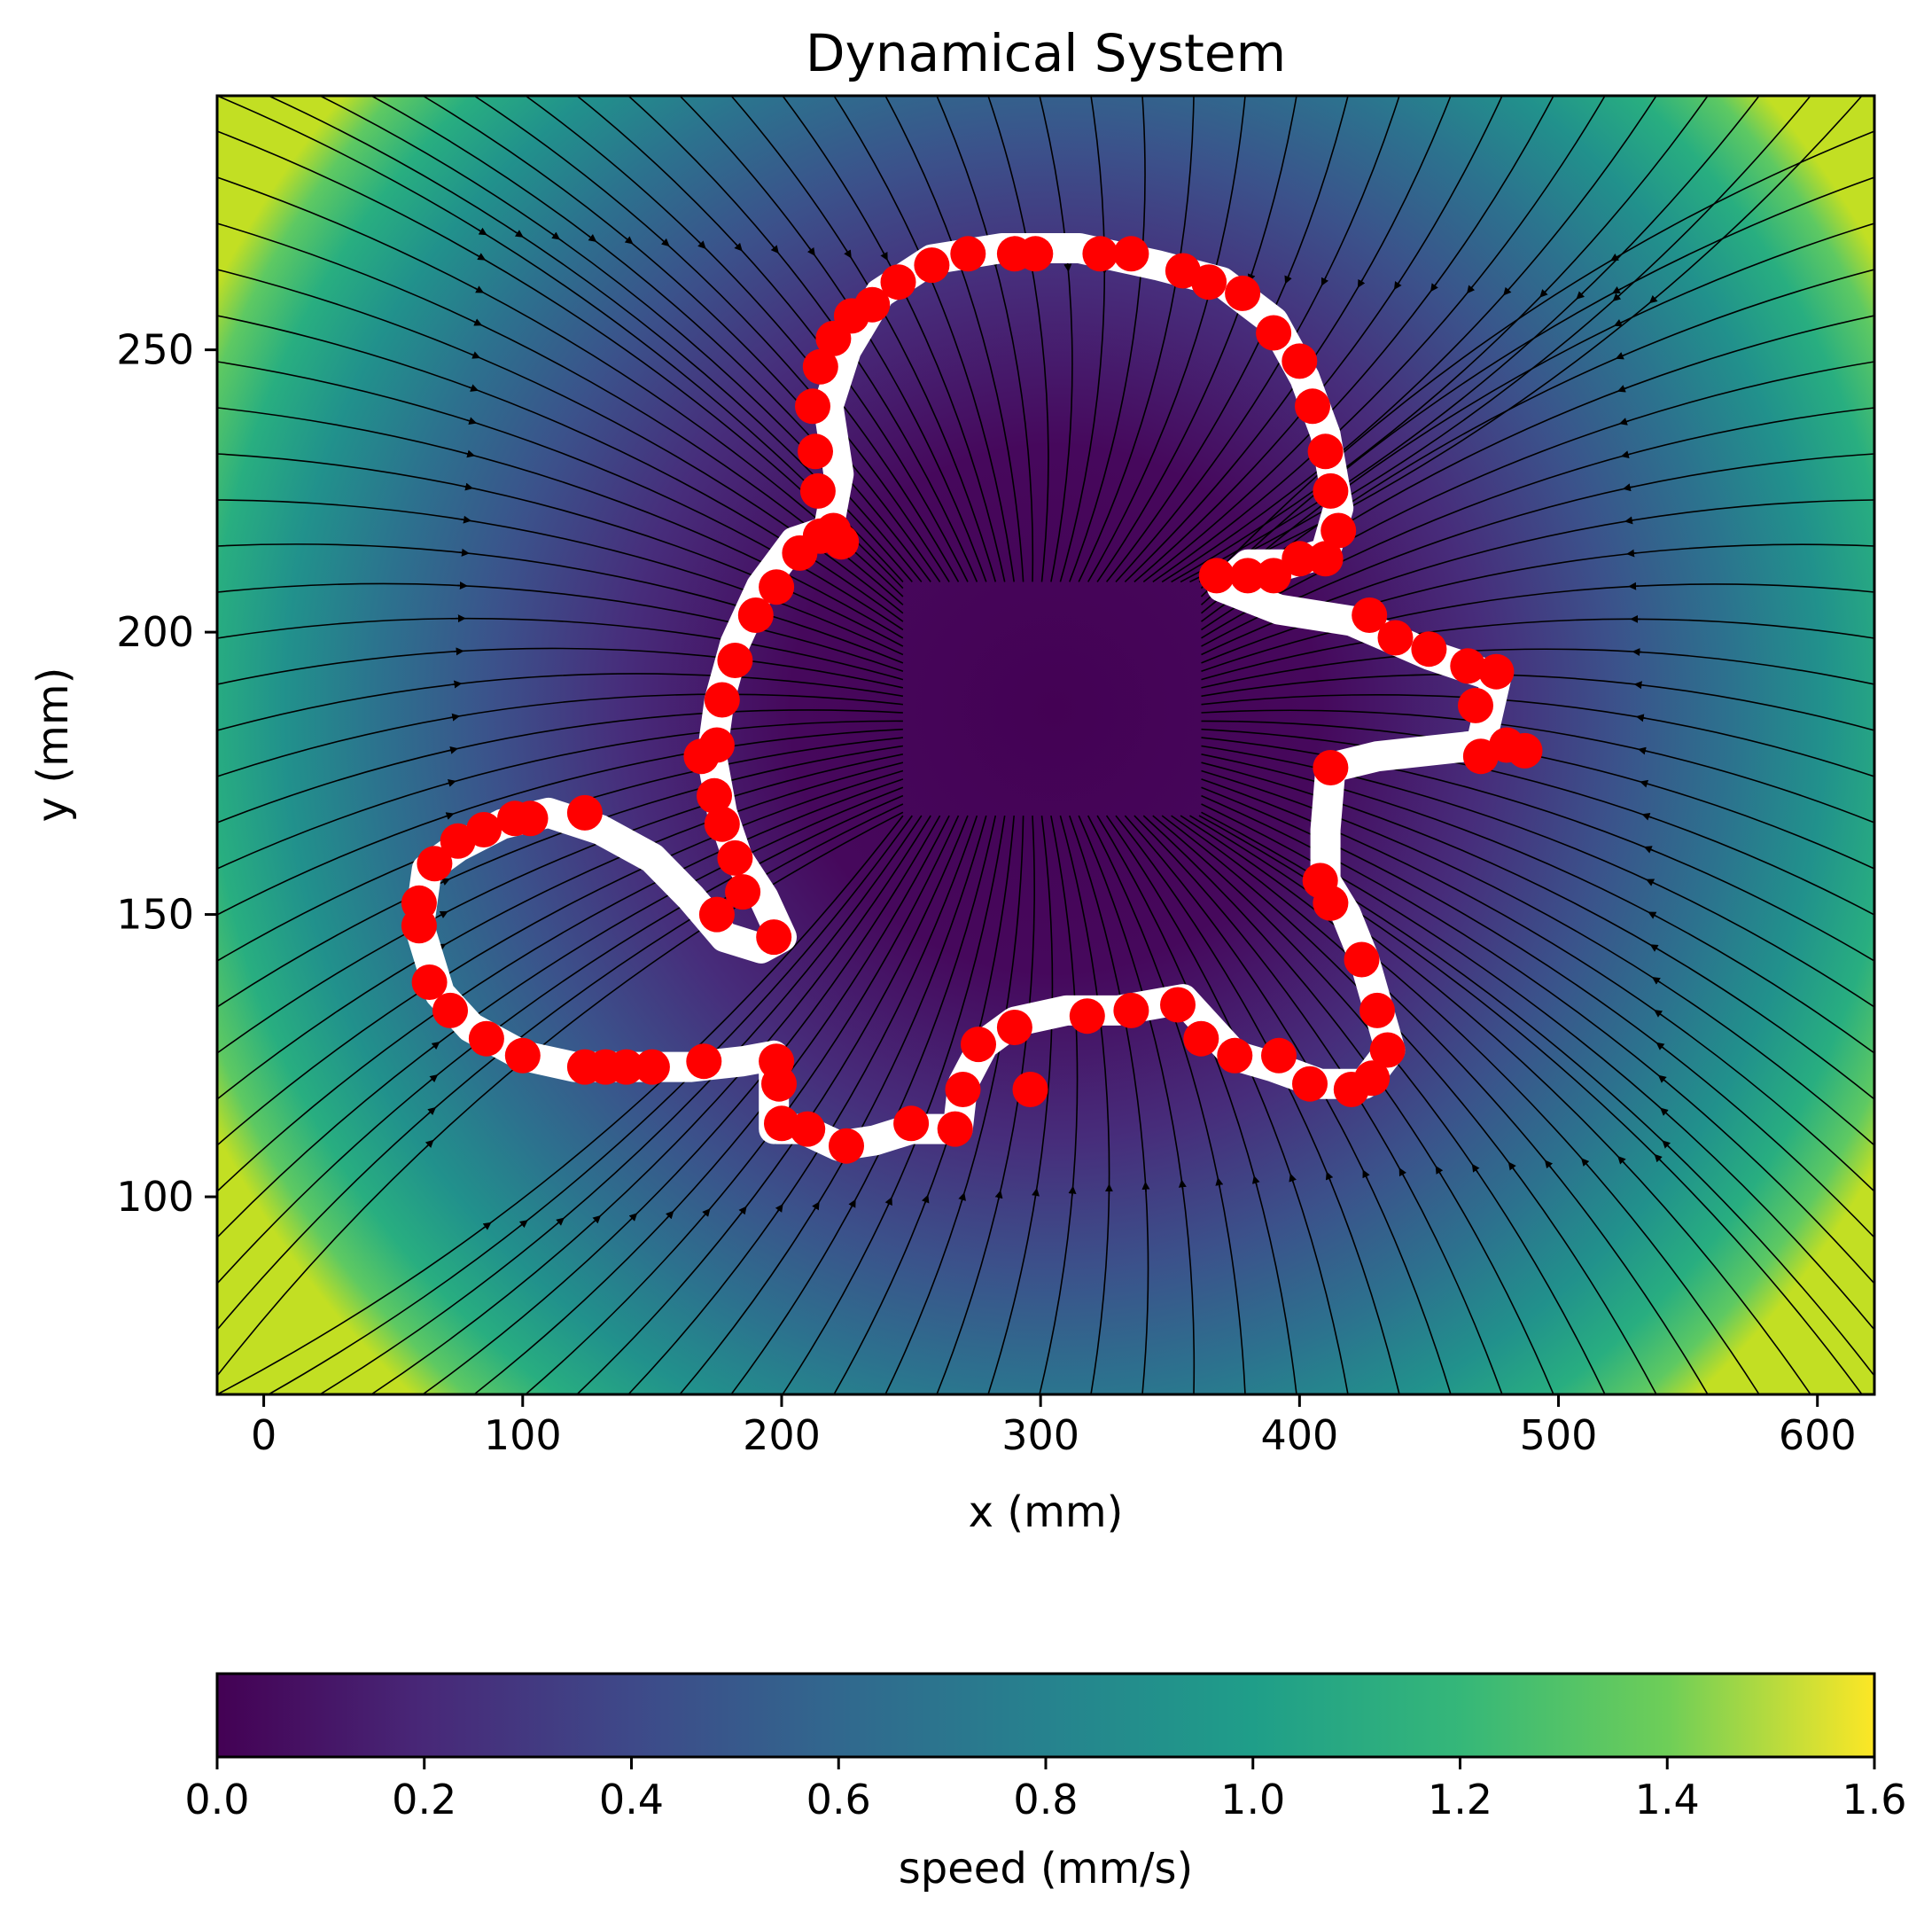 The height and width of the screenshot is (1913, 1932). What do you see at coordinates (166, 773) in the screenshot?
I see `y-axis-ticks: 100 150 200 250` at bounding box center [166, 773].